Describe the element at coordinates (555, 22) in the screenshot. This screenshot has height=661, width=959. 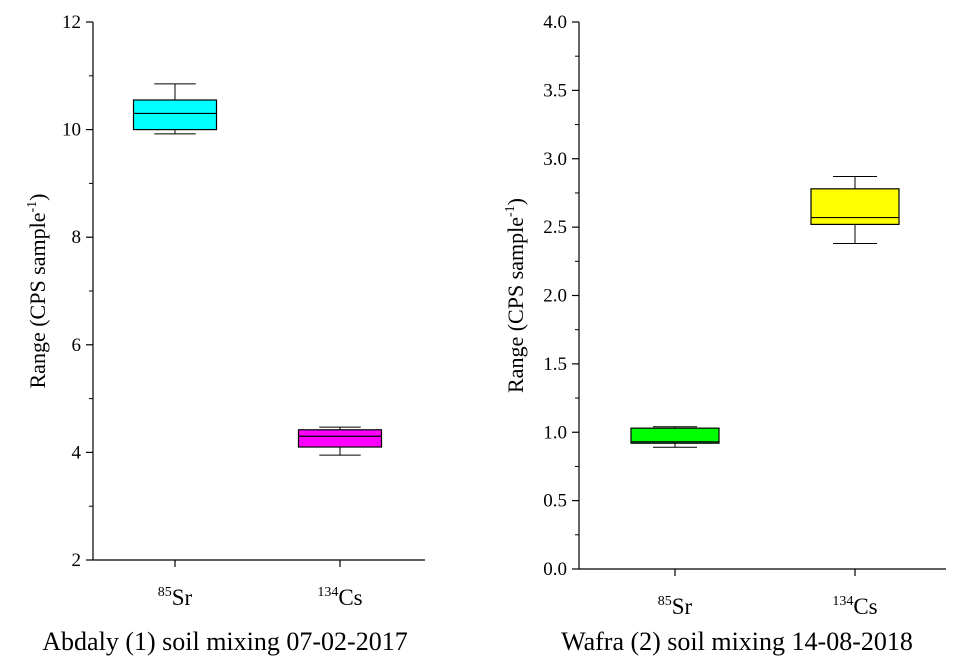
I see `y-tick-label: 4.0` at that location.